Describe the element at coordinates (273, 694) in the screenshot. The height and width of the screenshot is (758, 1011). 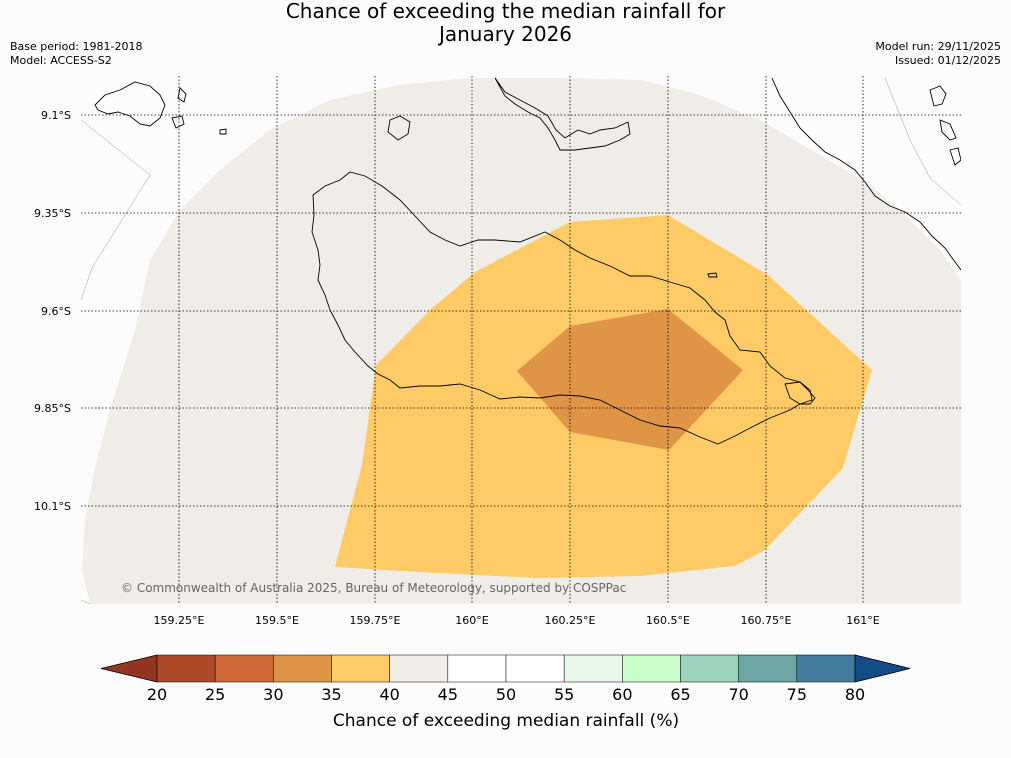
I see `colorbar-tick-label: 30` at that location.